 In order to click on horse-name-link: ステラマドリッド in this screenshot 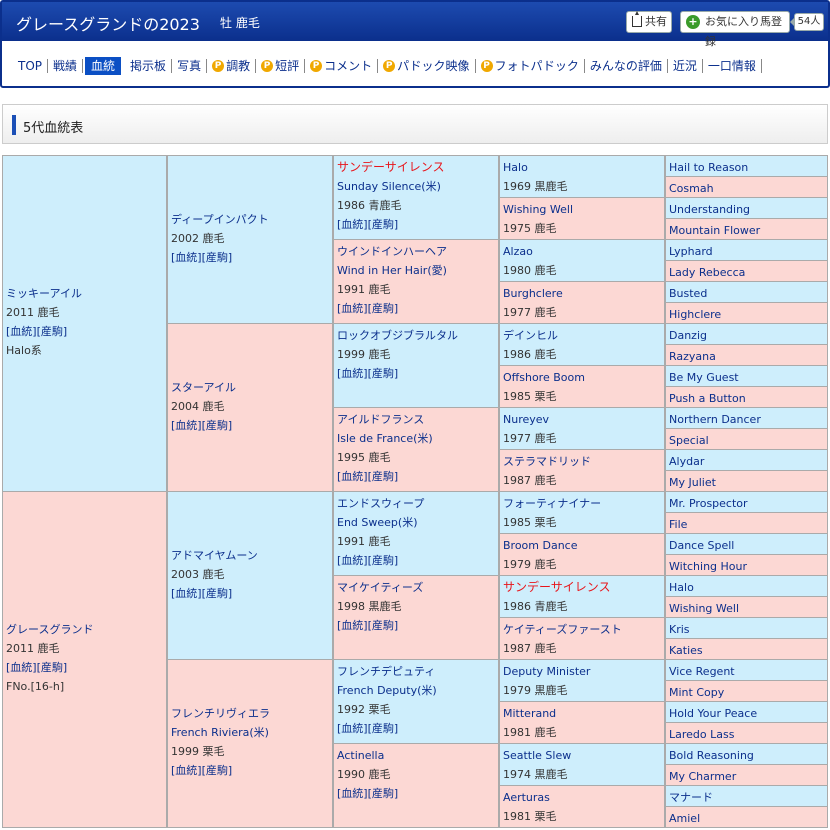, I will do `click(547, 461)`.